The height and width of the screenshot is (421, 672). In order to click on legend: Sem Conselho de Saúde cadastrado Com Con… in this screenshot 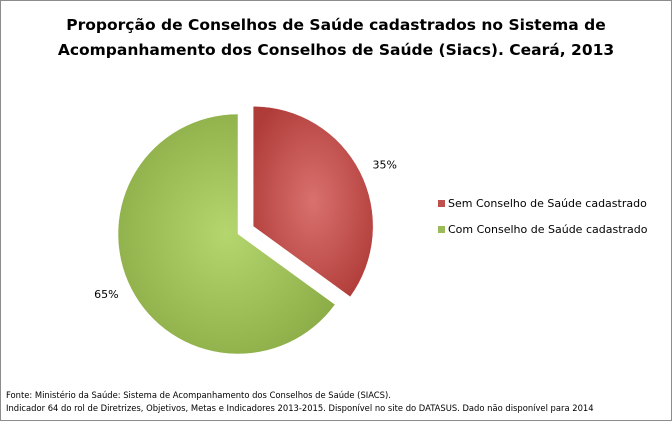, I will do `click(542, 223)`.